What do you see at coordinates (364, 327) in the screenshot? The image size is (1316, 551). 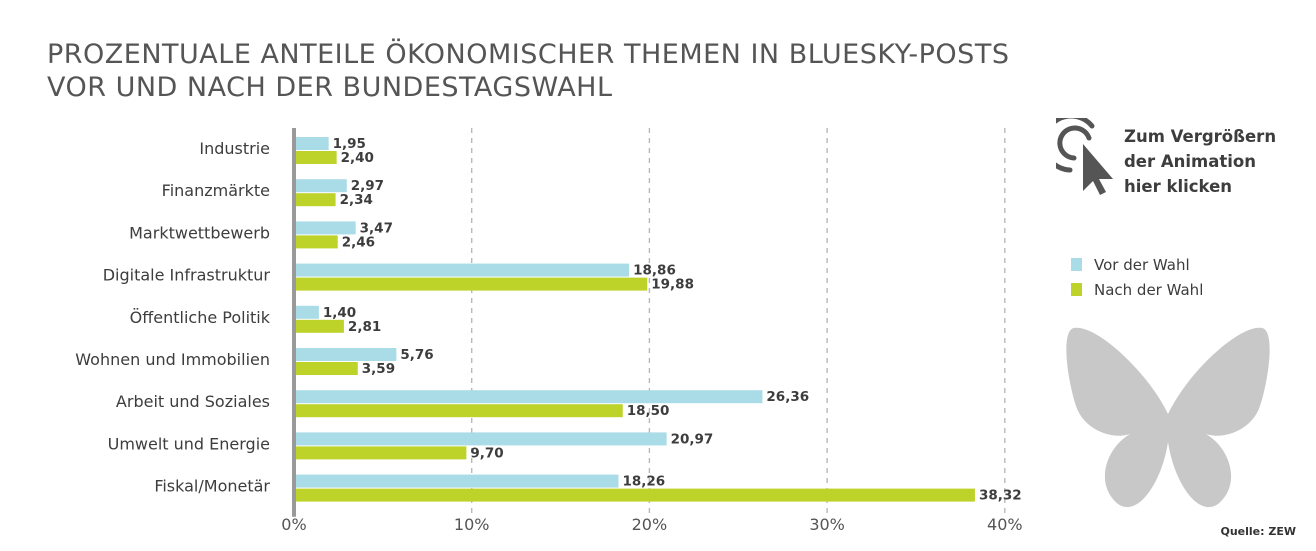 I see `value-label-after: 2,81` at bounding box center [364, 327].